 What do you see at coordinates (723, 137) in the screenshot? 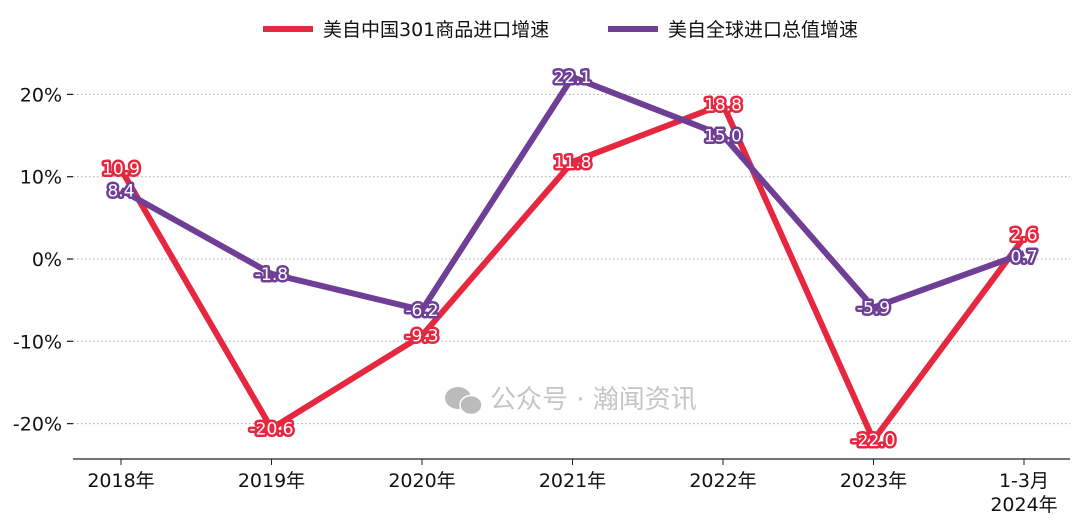
I see `data-label: 15.0` at bounding box center [723, 137].